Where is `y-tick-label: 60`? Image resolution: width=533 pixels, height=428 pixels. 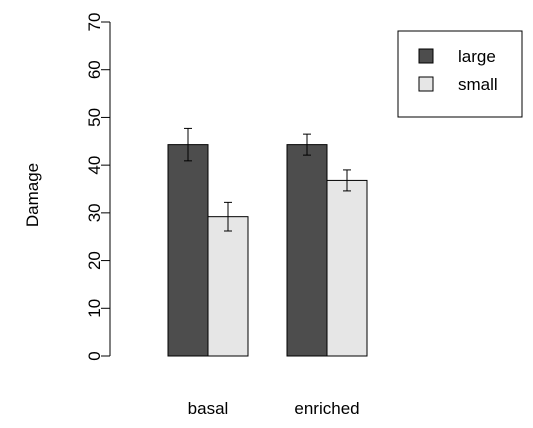 y-tick-label: 60 is located at coordinates (94, 69).